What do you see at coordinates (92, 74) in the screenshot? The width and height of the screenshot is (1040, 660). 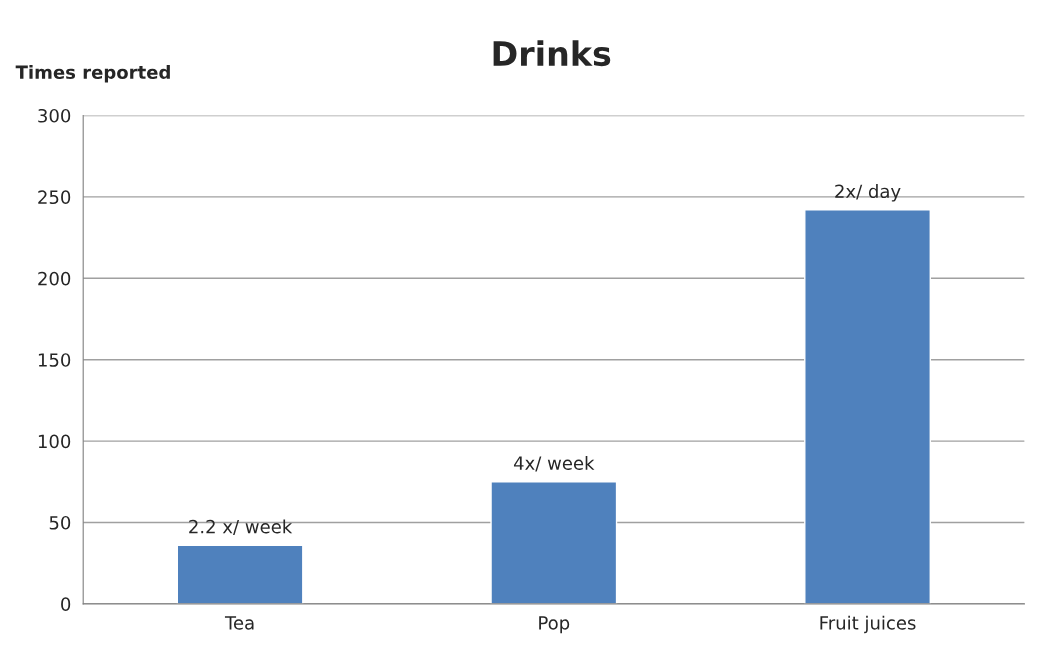 I see `y-axis-title: Times reported` at bounding box center [92, 74].